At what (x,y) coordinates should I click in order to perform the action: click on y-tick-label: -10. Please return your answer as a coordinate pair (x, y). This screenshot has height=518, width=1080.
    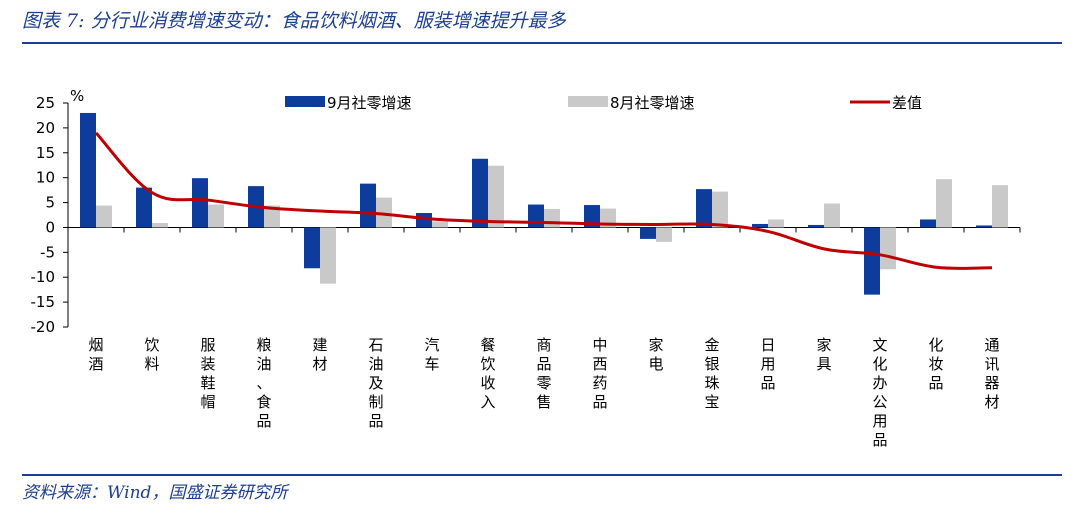
    Looking at the image, I should click on (43, 277).